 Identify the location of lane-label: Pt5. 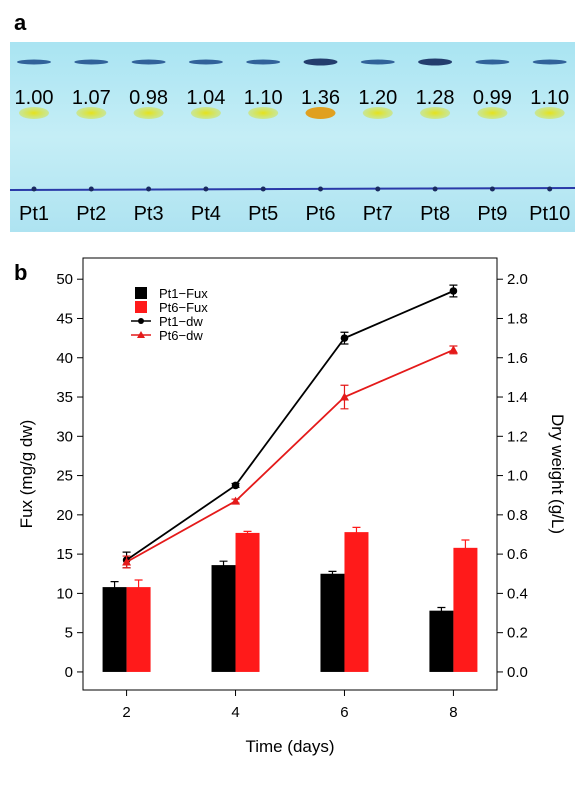
(263, 214).